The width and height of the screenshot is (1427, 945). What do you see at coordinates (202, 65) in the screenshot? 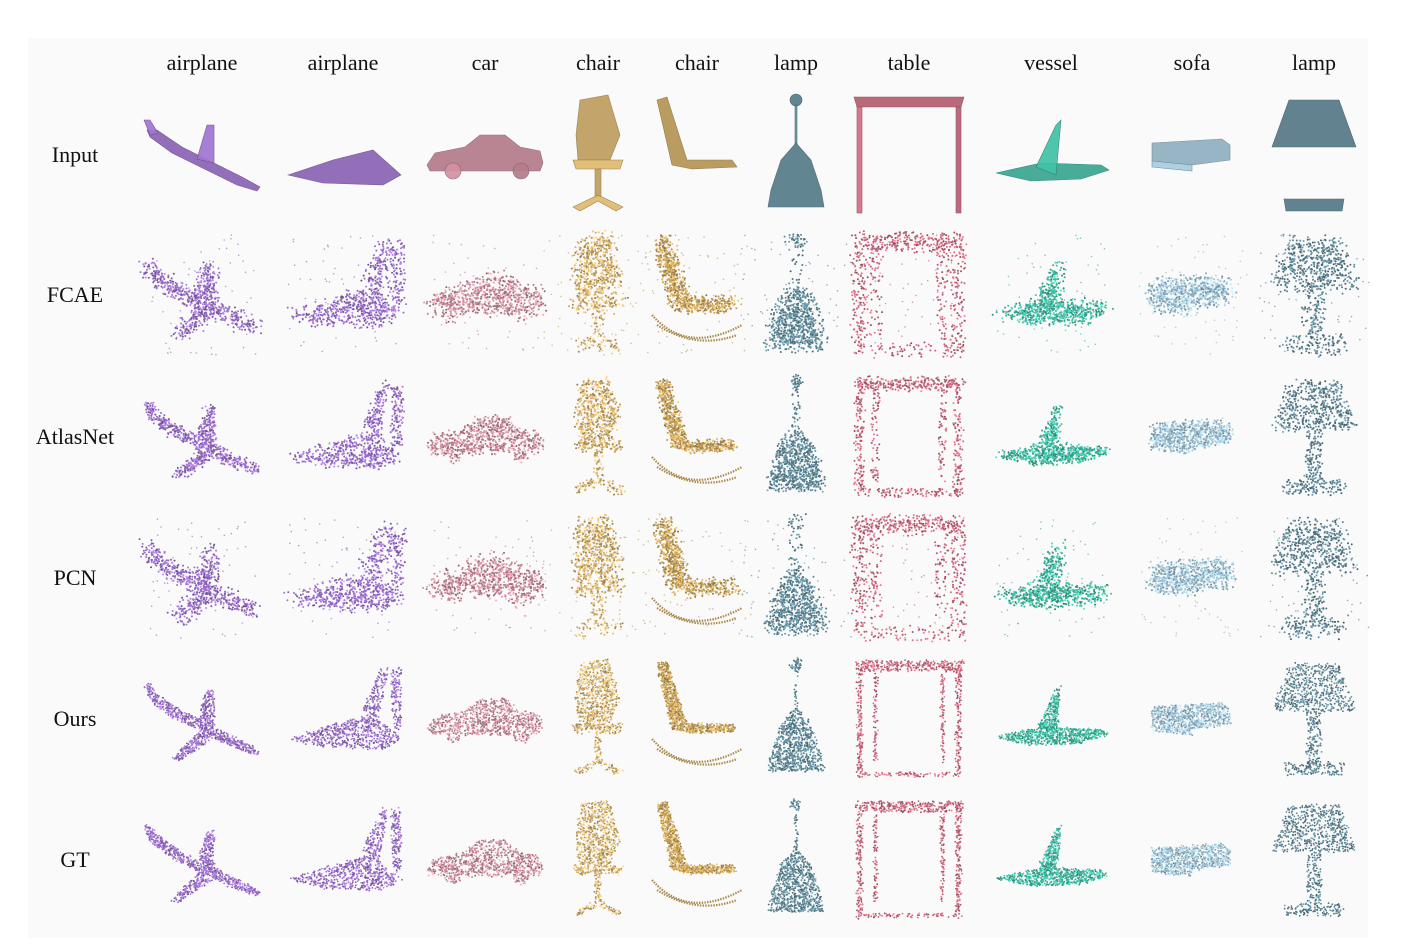
I see `column-header-1: airplane` at bounding box center [202, 65].